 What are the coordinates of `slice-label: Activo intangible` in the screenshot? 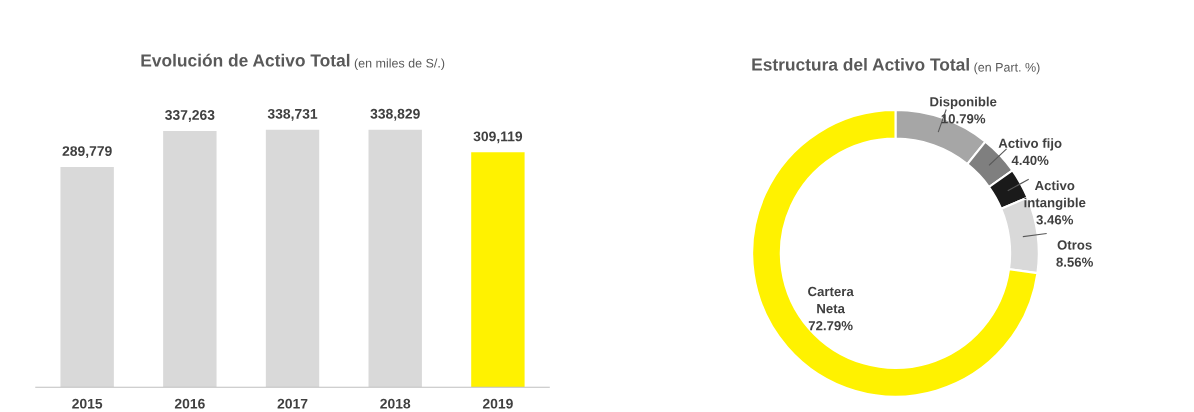 It's located at (1055, 195).